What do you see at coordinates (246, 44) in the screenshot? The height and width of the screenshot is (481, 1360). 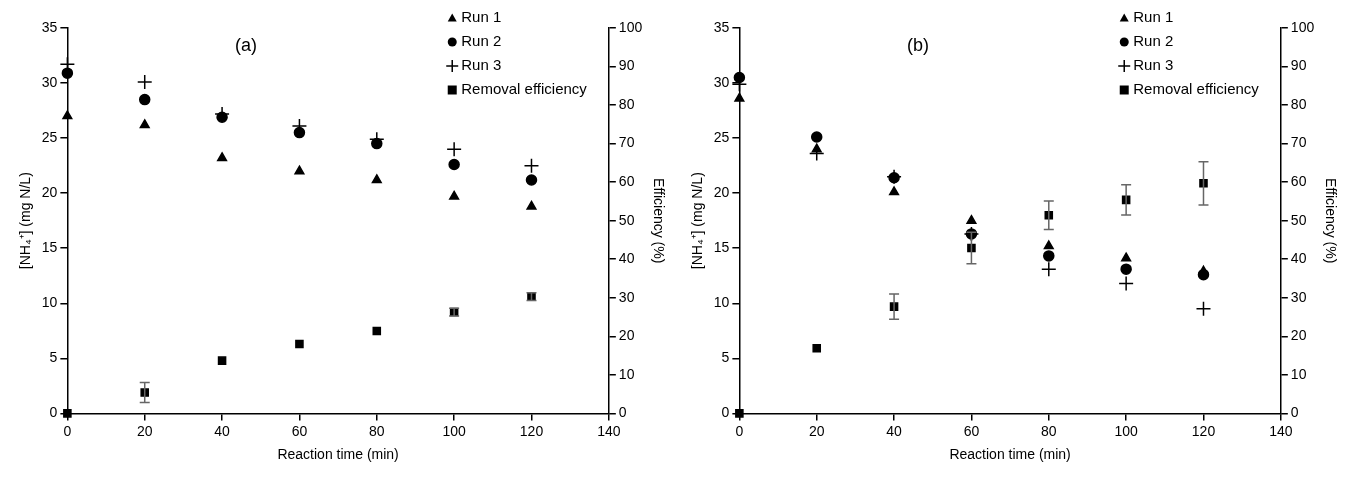 I see `annotation: (a)` at bounding box center [246, 44].